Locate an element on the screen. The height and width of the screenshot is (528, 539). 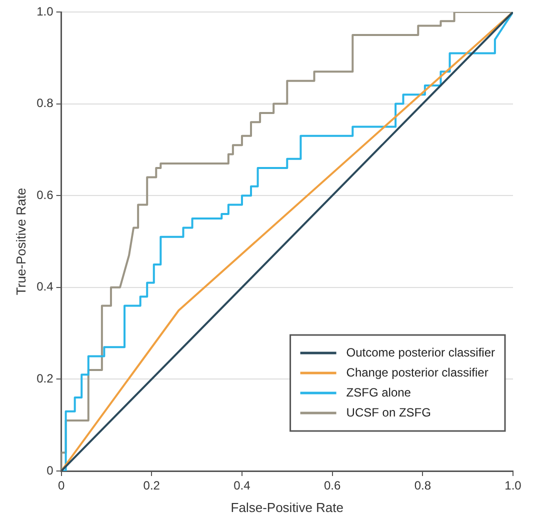
x-tick-label: 0.6 is located at coordinates (332, 485).